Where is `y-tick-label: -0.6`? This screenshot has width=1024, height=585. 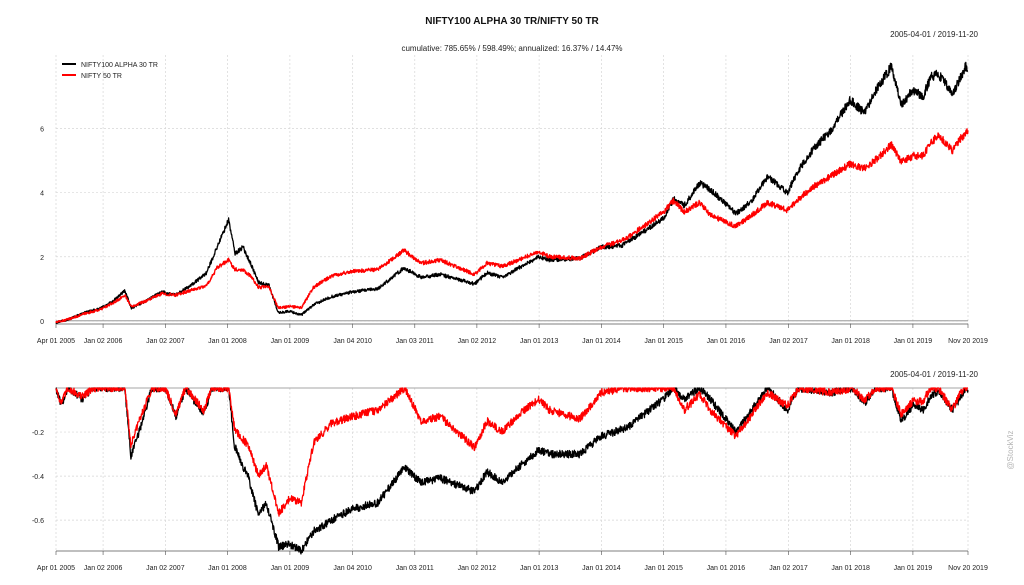
y-tick-label: -0.6 is located at coordinates (38, 521).